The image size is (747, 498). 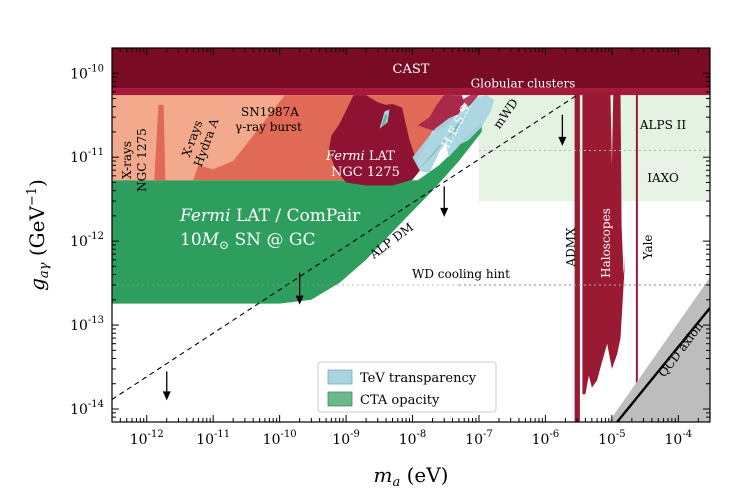 I want to click on haloscopes-region, so click(x=604, y=243).